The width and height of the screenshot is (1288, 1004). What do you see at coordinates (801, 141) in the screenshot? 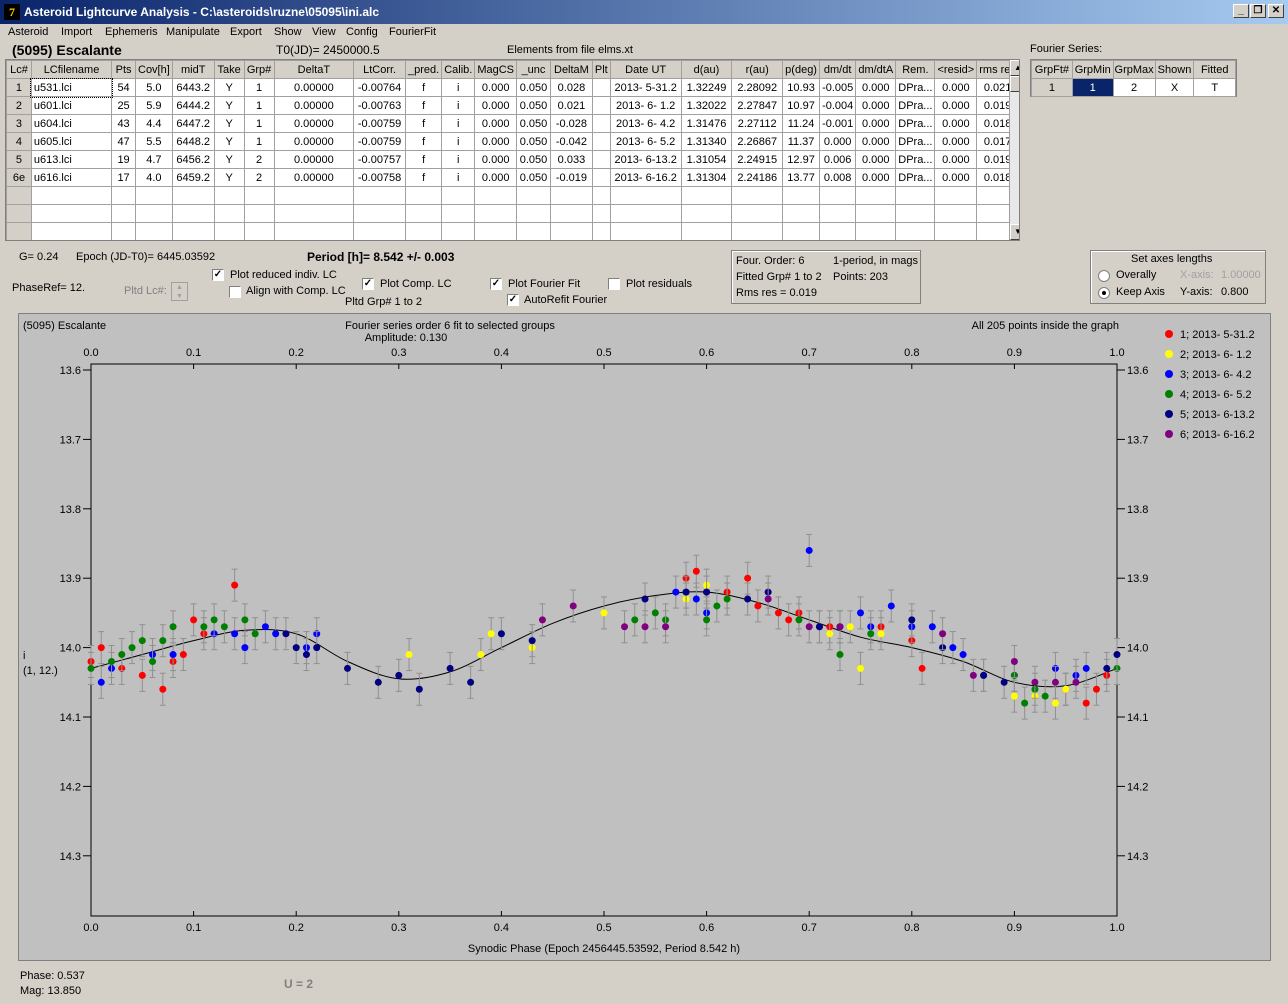
I see `grid-cell: 11.37` at bounding box center [801, 141].